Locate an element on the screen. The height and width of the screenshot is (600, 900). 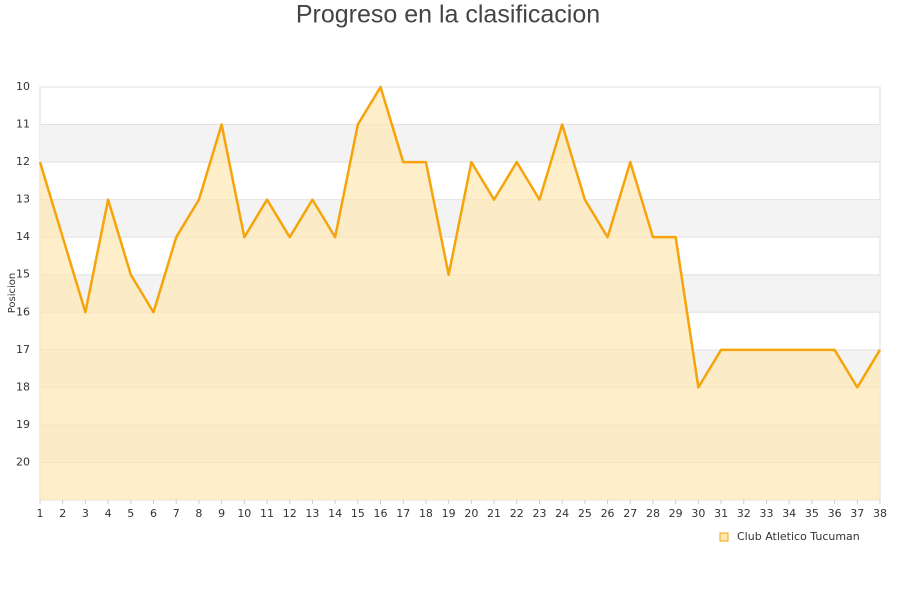
y-tick-label: 14 is located at coordinates (23, 236).